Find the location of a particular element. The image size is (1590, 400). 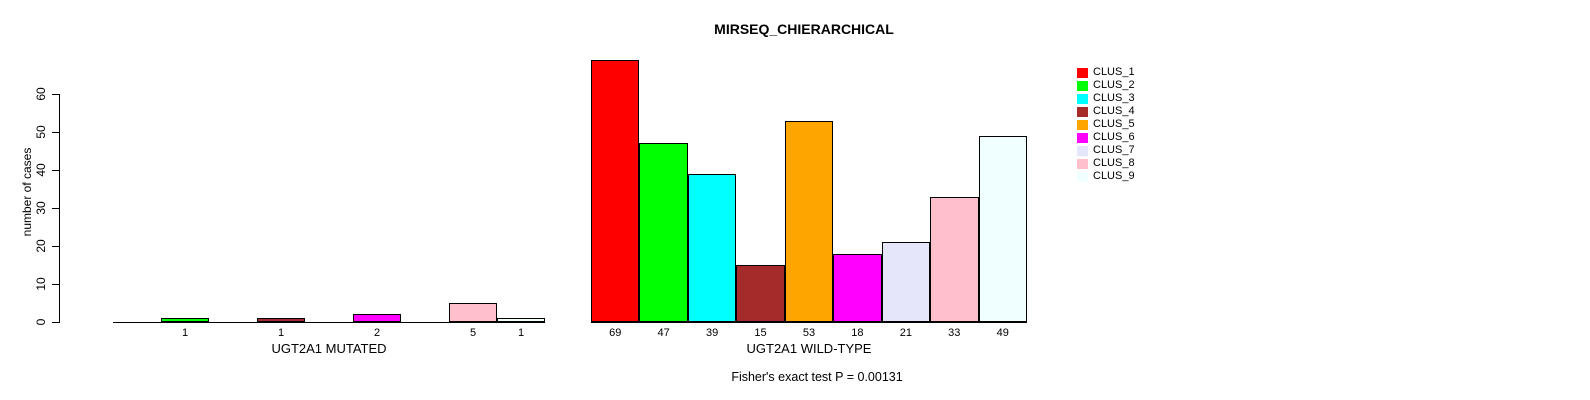

bar-value-label: 53 is located at coordinates (809, 333).